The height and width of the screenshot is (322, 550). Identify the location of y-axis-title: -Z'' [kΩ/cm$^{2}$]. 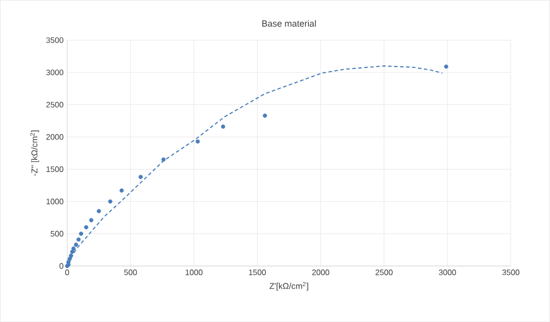
(35, 153).